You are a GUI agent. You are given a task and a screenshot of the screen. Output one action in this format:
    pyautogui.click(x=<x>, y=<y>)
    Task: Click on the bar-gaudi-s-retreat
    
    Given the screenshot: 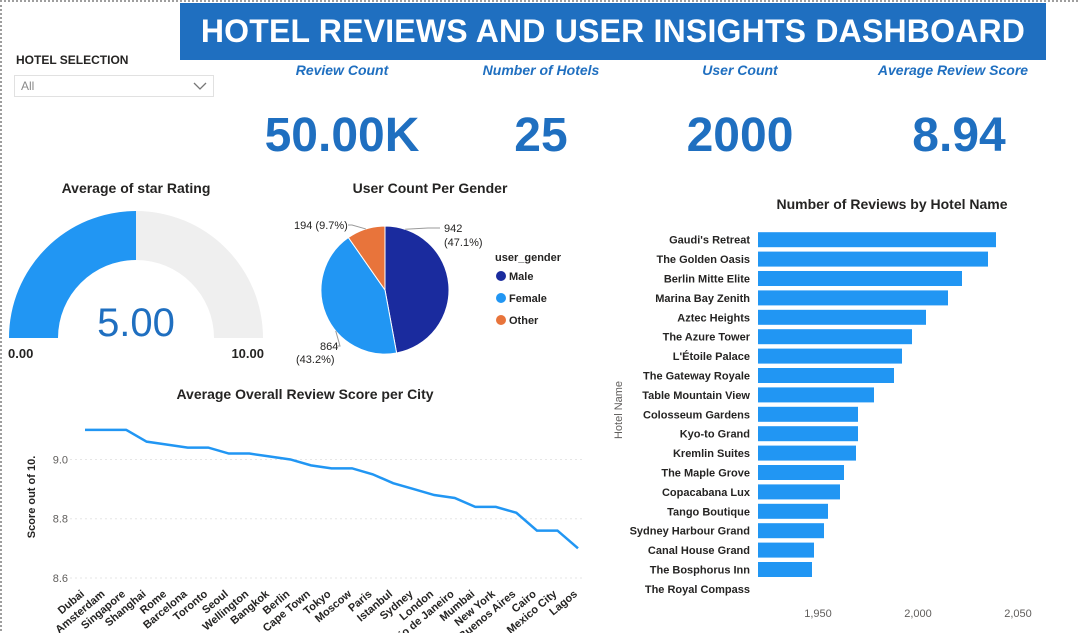 What is the action you would take?
    pyautogui.click(x=877, y=240)
    